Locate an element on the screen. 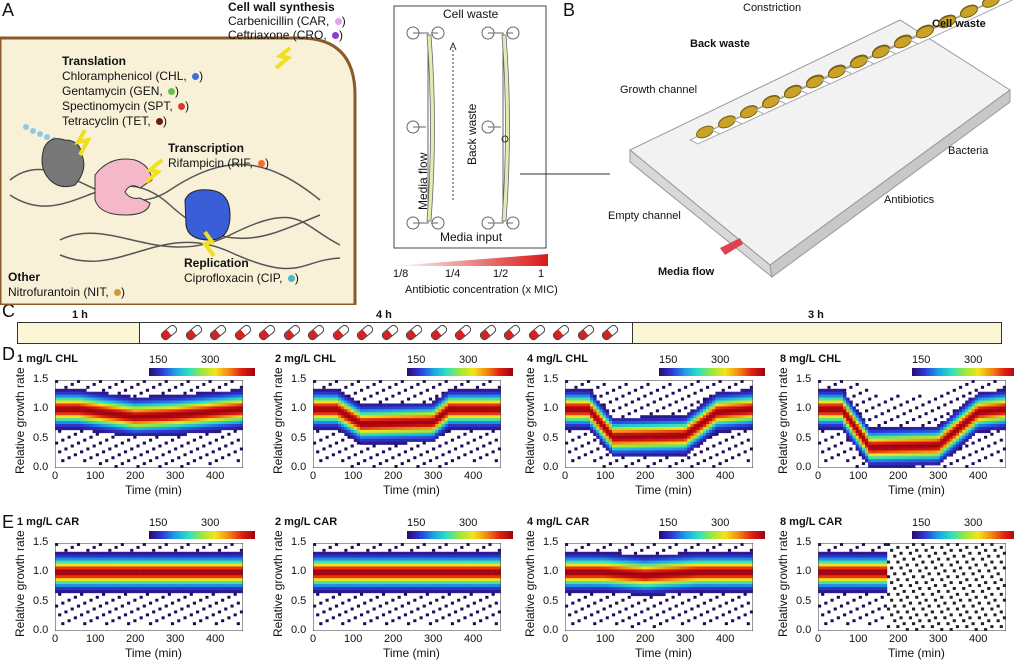 Image resolution: width=1014 pixels, height=670 pixels. antibiotic-chl: Chloramphenicol (CHL, ) is located at coordinates (133, 76).